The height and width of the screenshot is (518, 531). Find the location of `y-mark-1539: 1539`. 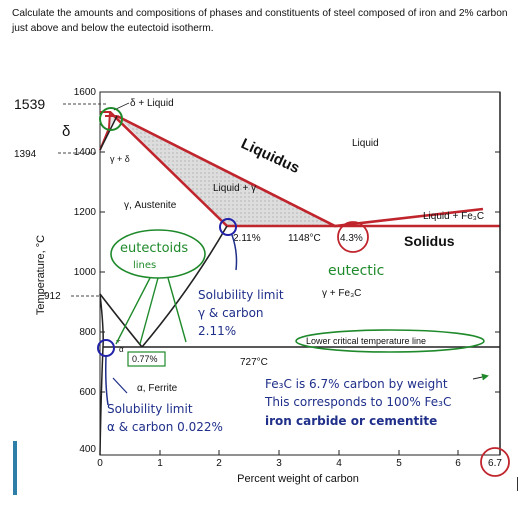

y-mark-1539: 1539 is located at coordinates (29, 104).